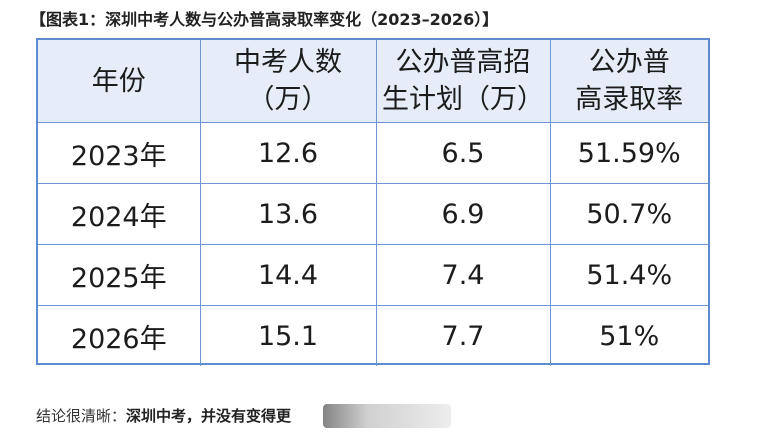 This screenshot has height=441, width=779. I want to click on header-candidates-line-2: （万）, so click(288, 99).